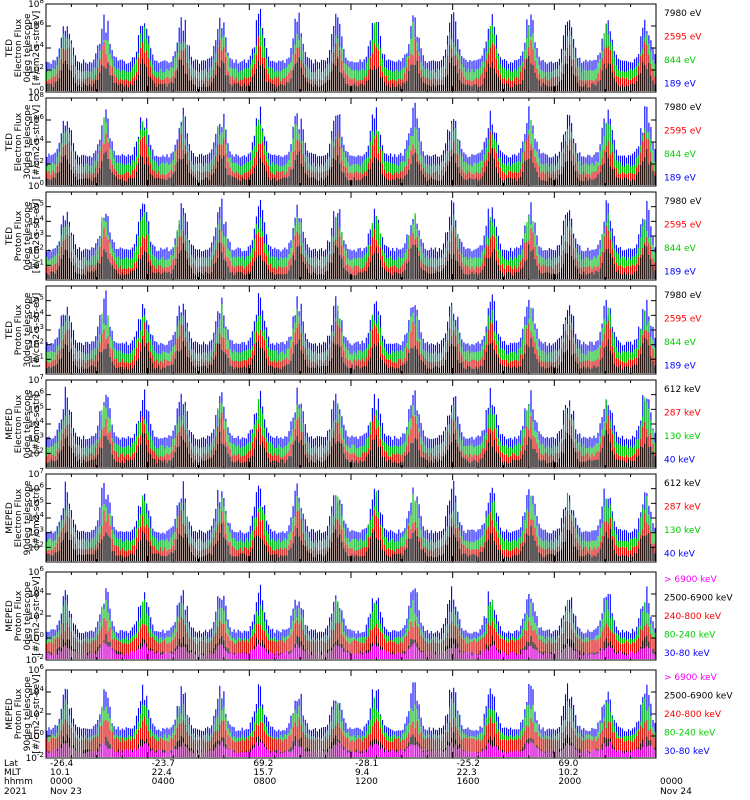  I want to click on panel-2-legend-4: 189 eV, so click(680, 179).